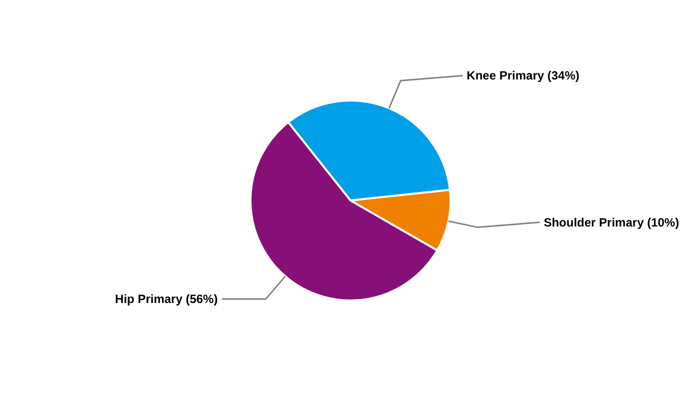 This screenshot has height=400, width=700. What do you see at coordinates (612, 222) in the screenshot?
I see `slice-label: Shoulder Primary (10%)` at bounding box center [612, 222].